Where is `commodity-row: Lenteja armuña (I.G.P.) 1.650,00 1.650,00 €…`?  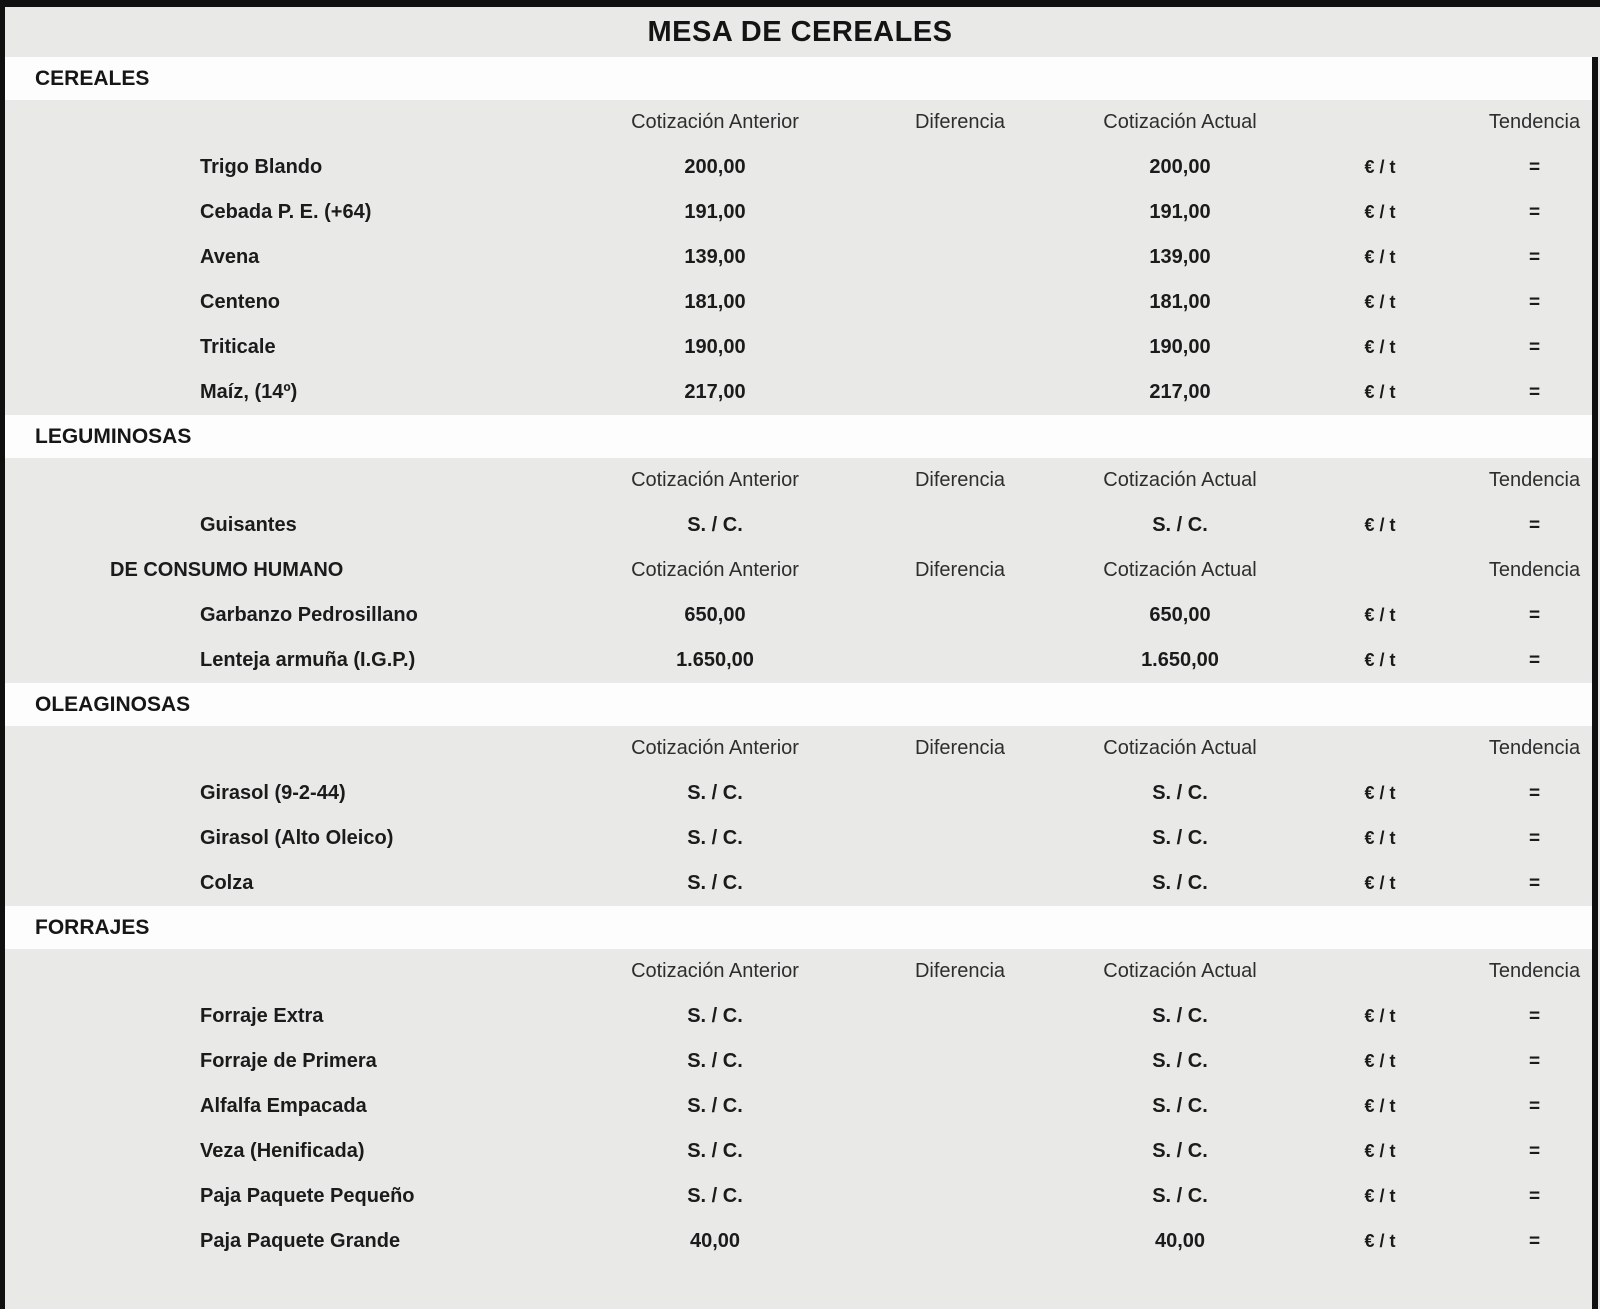
commodity-row: Lenteja armuña (I.G.P.) 1.650,00 1.650,00 €… is located at coordinates (799, 660).